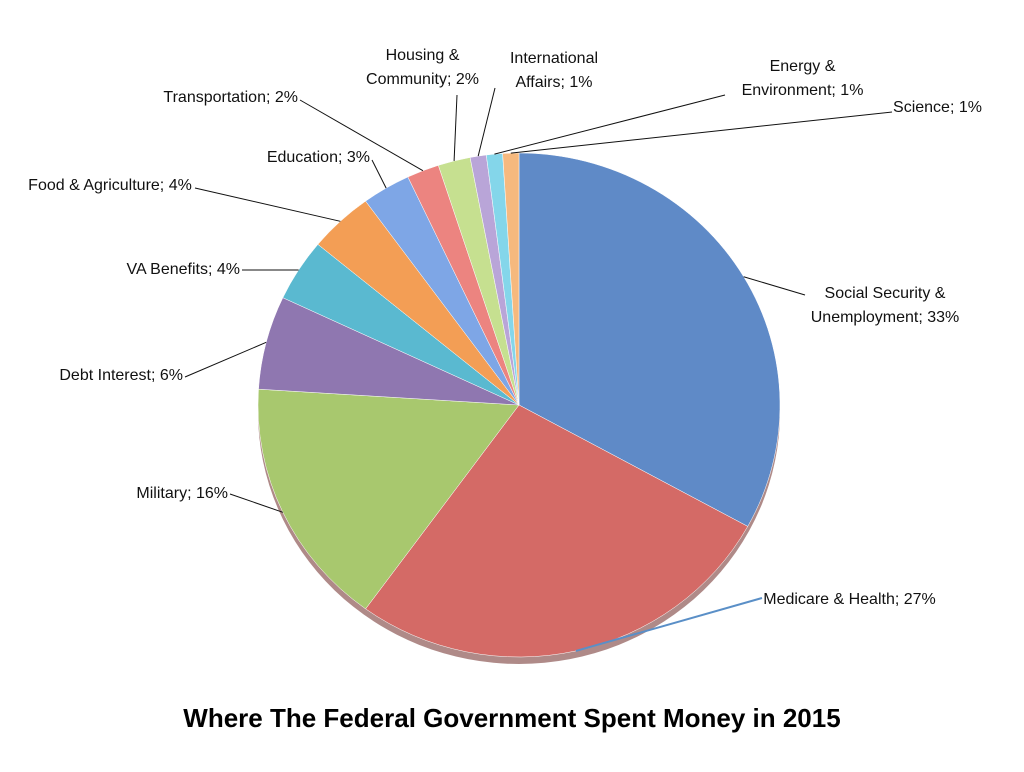  What do you see at coordinates (318, 157) in the screenshot?
I see `slice-label: Education; 3%` at bounding box center [318, 157].